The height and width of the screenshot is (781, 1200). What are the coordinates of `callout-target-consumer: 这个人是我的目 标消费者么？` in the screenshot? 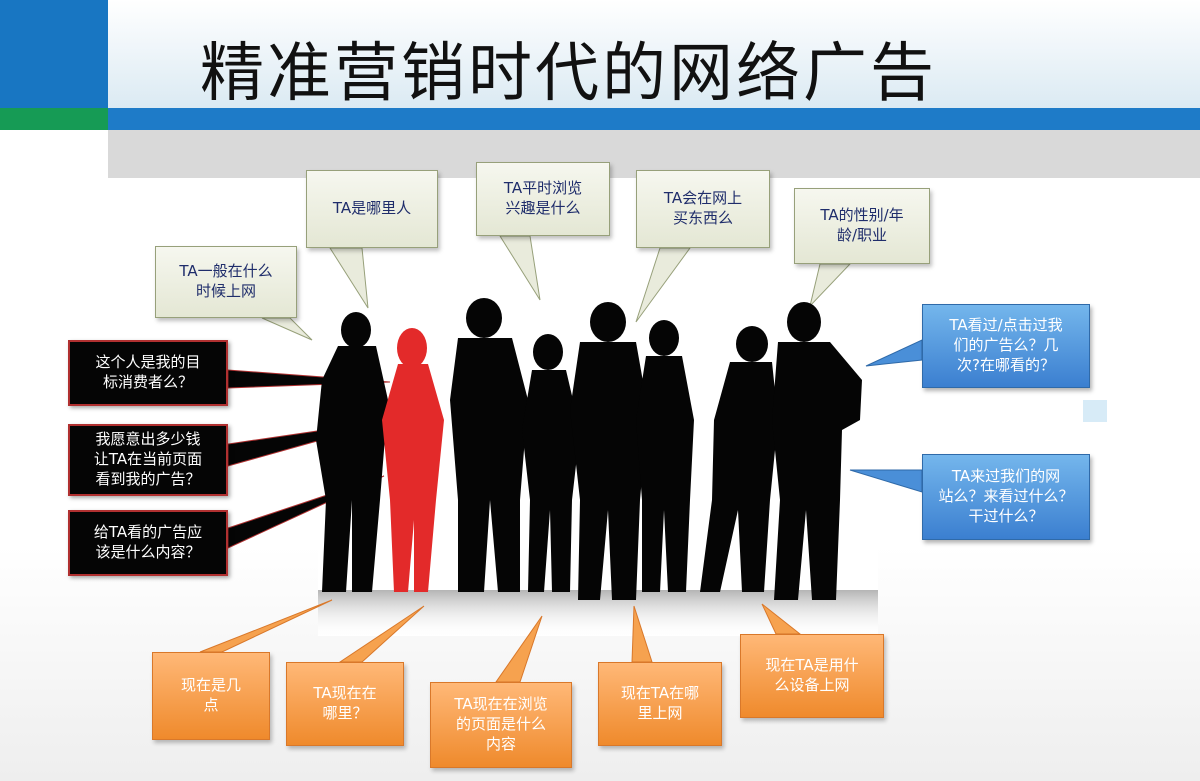 It's located at (148, 373).